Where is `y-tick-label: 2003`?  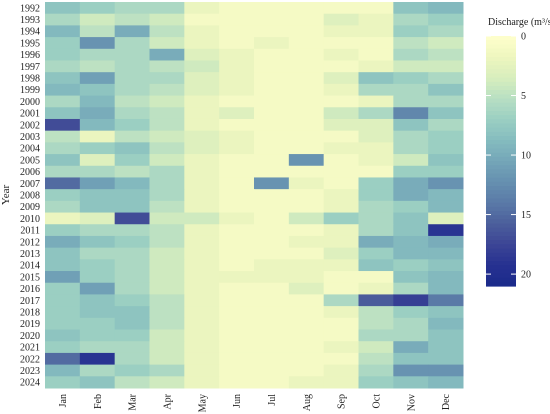
y-tick-label: 2003 is located at coordinates (30, 137).